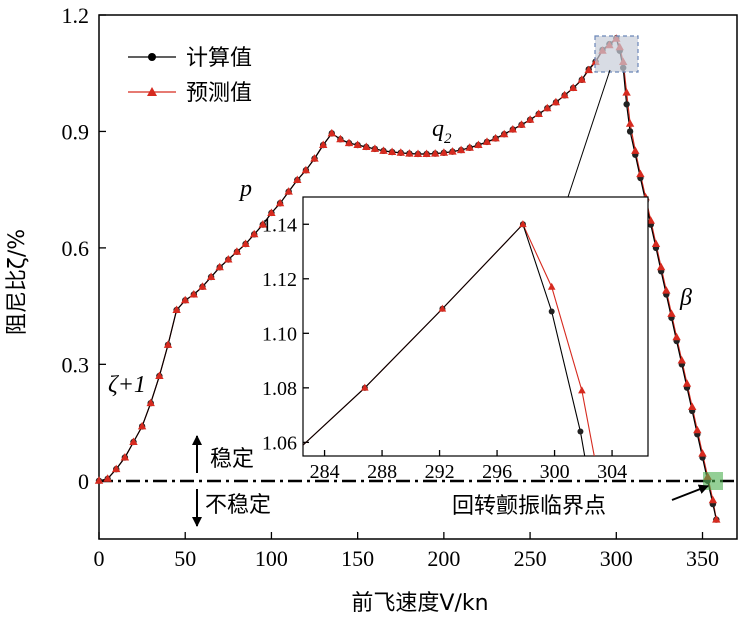  What do you see at coordinates (357, 558) in the screenshot?
I see `x-tick-label-3: 150` at bounding box center [357, 558].